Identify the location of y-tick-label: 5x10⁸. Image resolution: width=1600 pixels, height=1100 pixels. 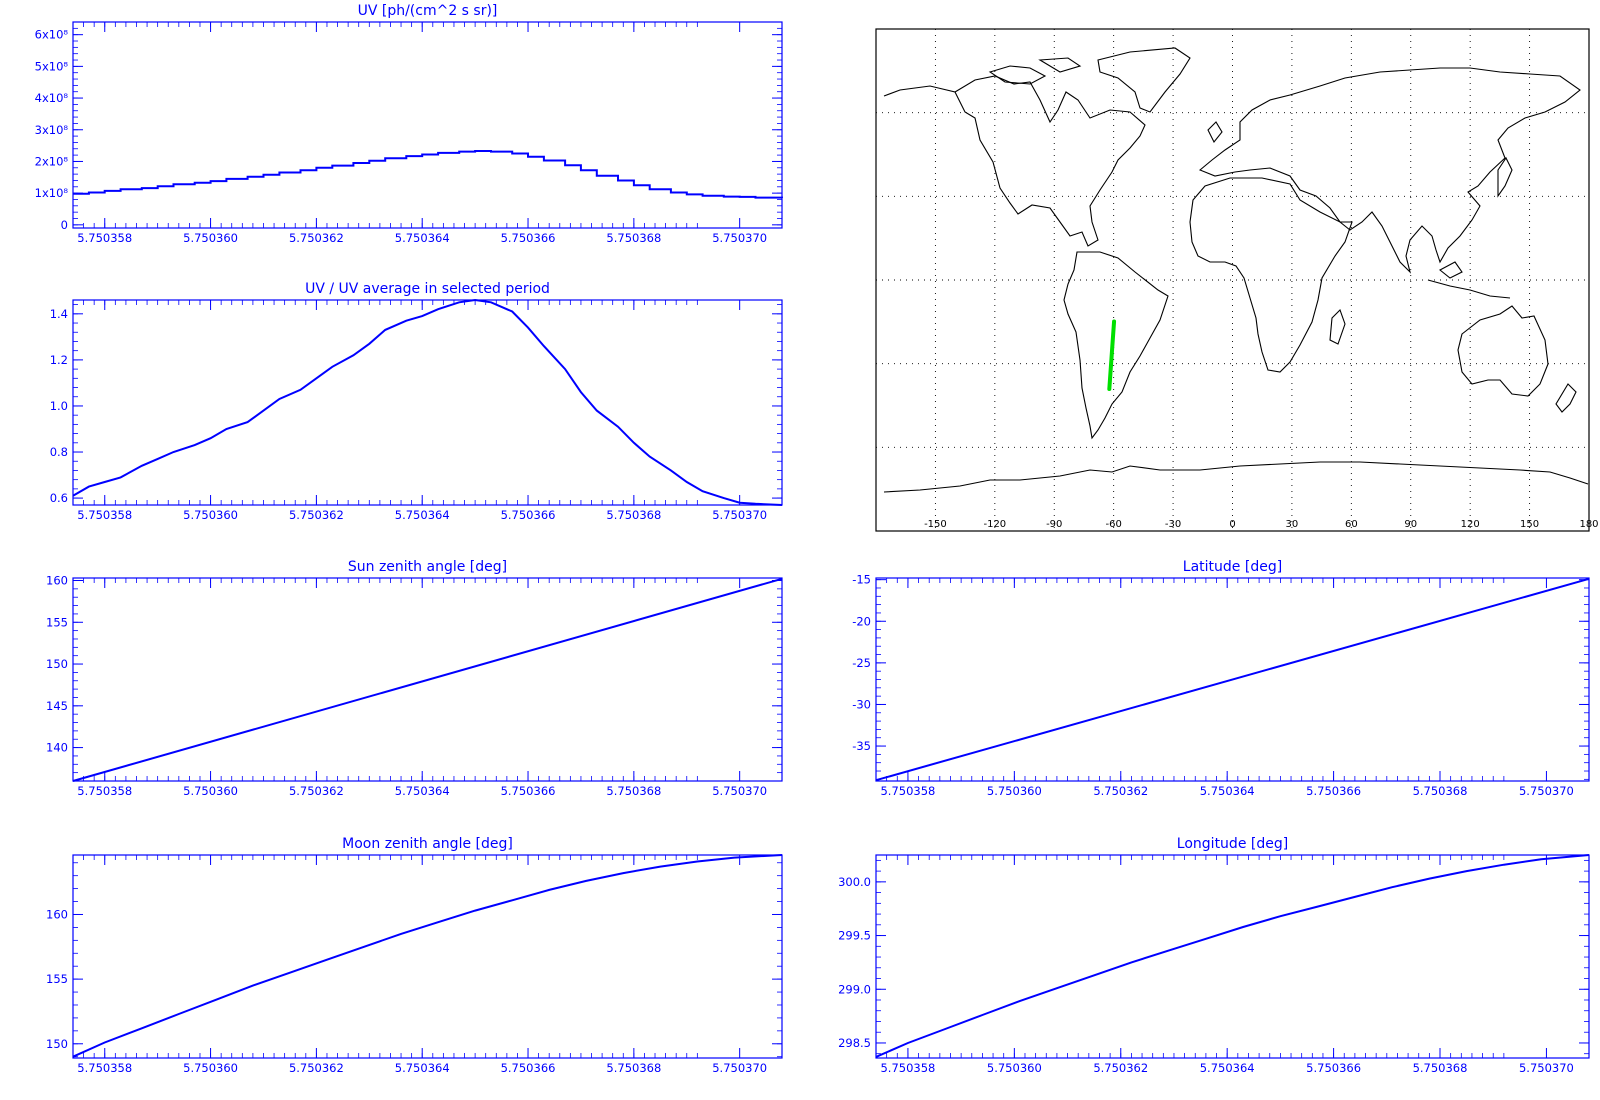
(52, 66).